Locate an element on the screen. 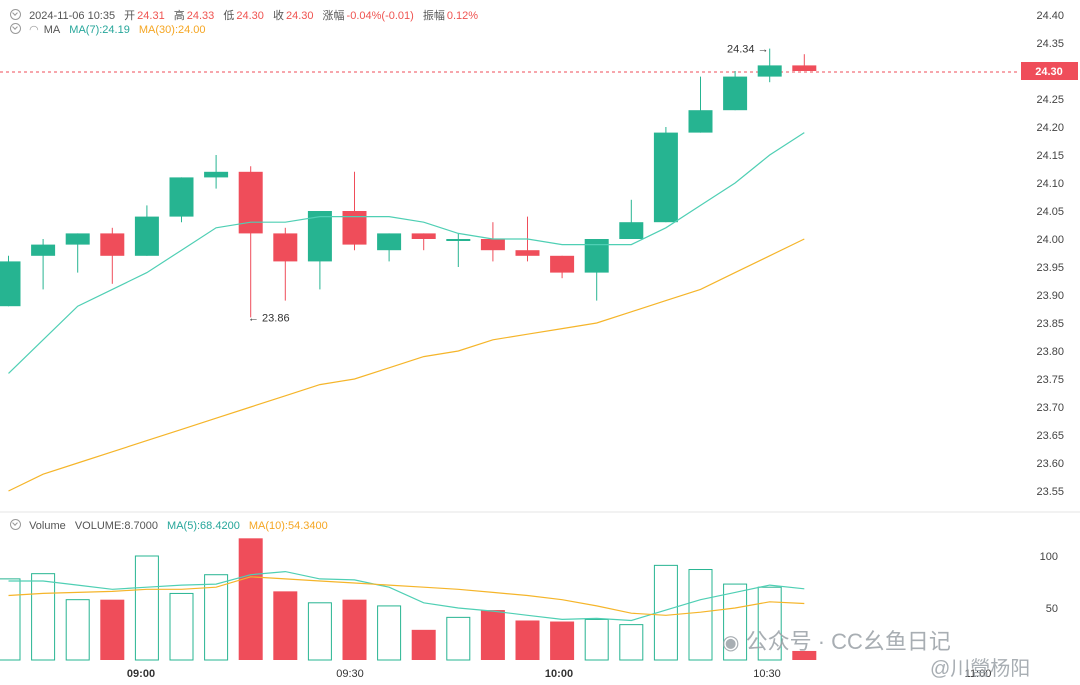 The height and width of the screenshot is (685, 1080). time-tick-label: 10:00 is located at coordinates (559, 674).